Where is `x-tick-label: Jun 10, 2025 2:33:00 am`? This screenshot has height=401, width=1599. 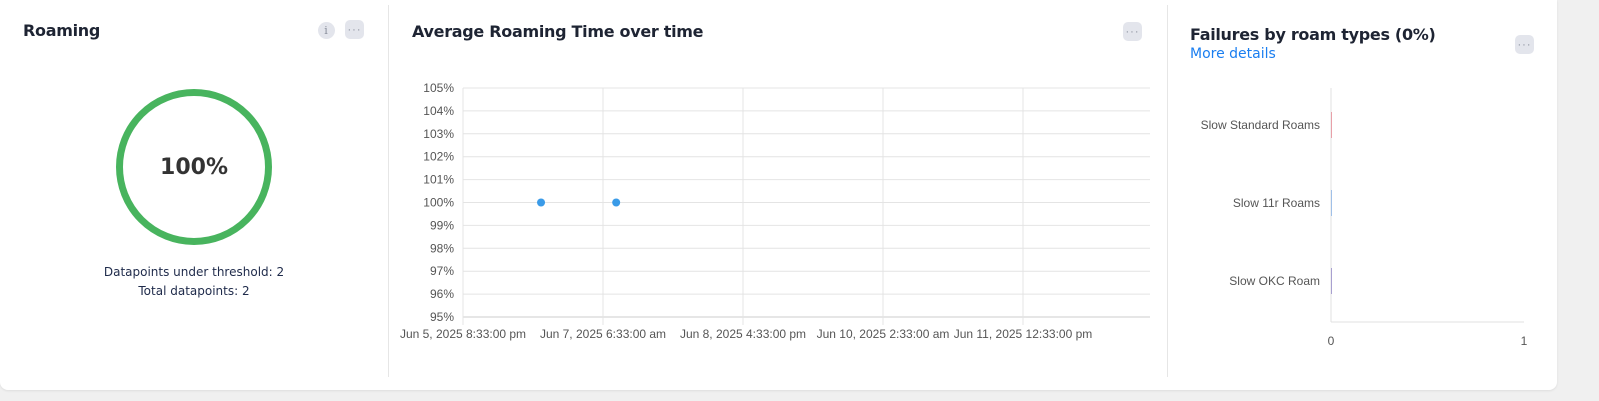 x-tick-label: Jun 10, 2025 2:33:00 am is located at coordinates (883, 334).